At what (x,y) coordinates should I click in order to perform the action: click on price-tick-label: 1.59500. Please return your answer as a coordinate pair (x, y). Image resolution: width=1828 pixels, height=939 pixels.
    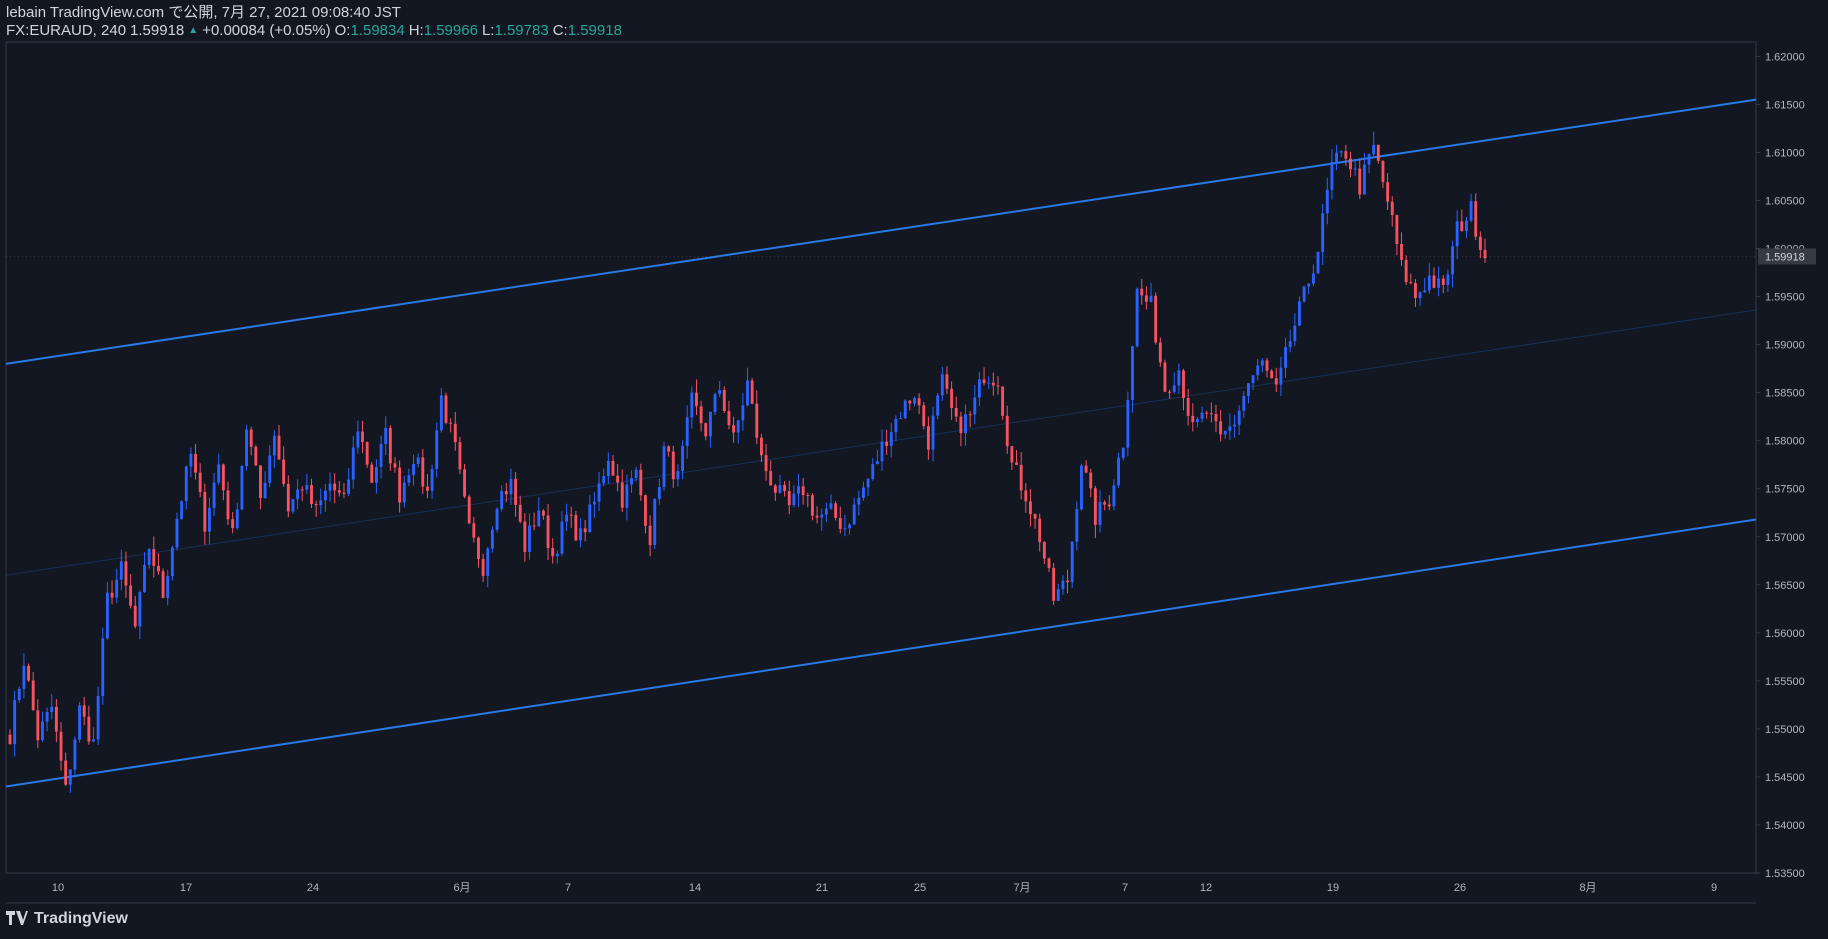
    Looking at the image, I should click on (1785, 298).